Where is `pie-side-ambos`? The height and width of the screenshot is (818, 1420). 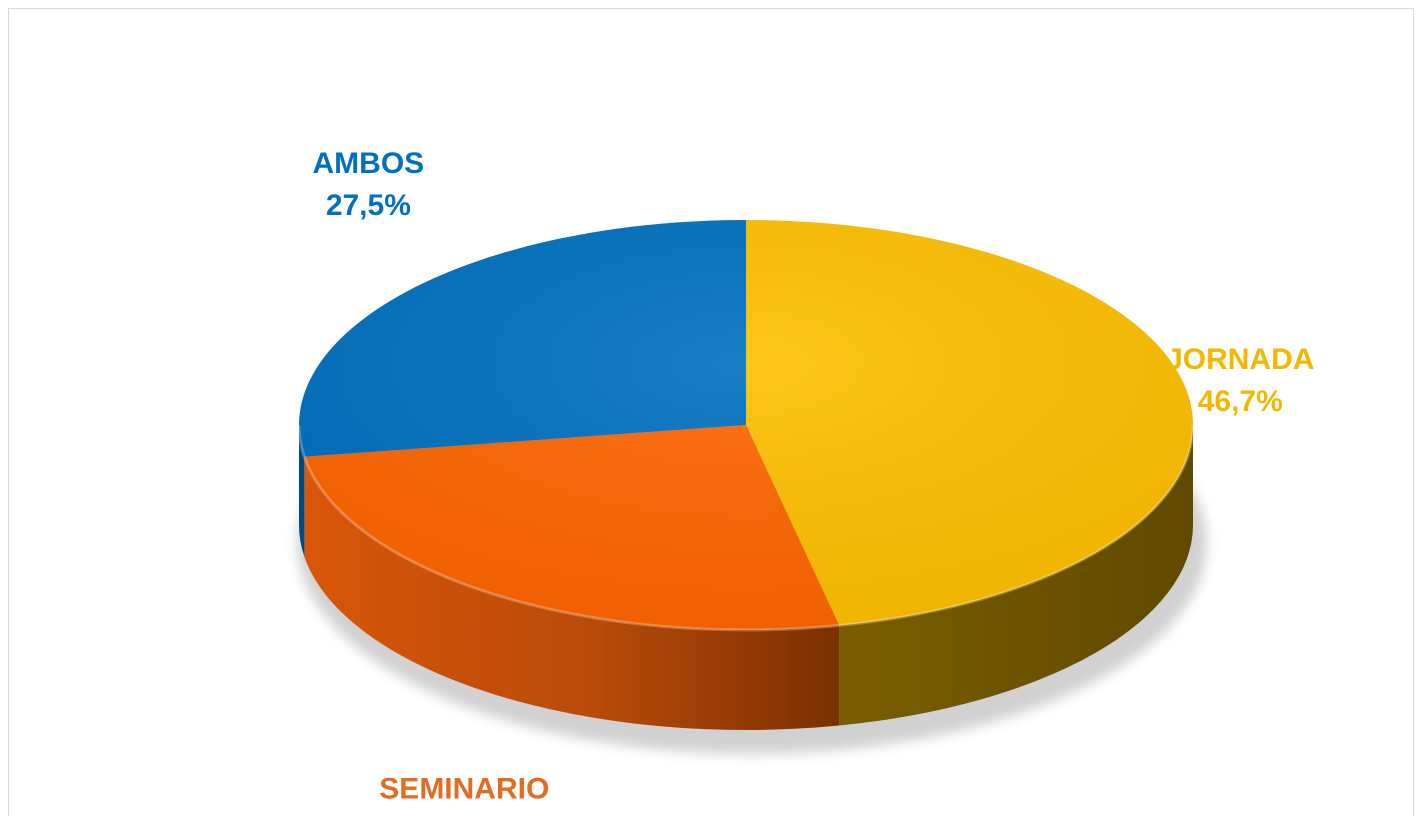 pie-side-ambos is located at coordinates (302, 491).